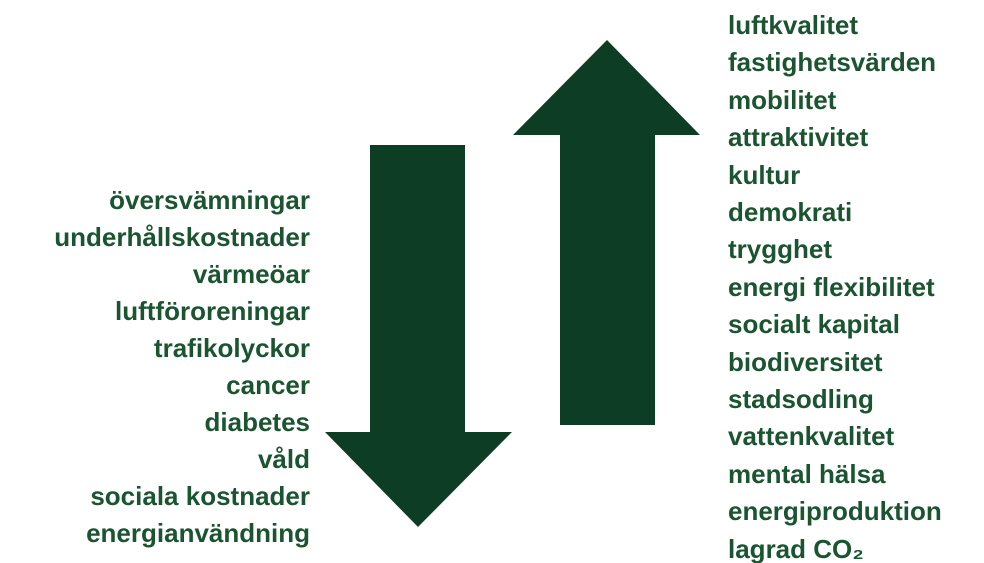  I want to click on increase-item: mental hälsa, so click(807, 473).